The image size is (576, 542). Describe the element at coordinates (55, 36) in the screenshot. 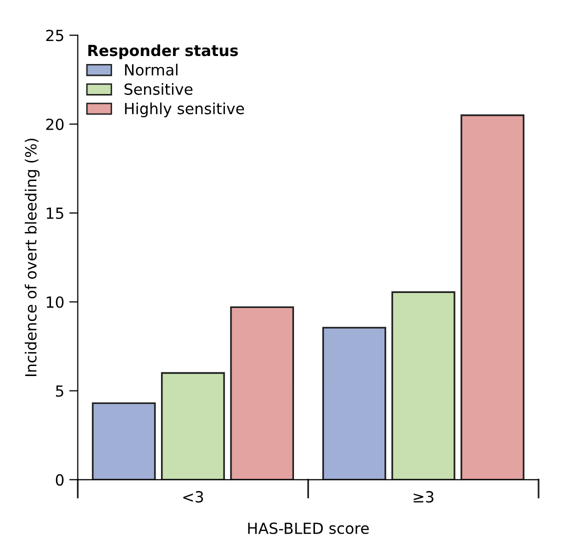

I see `y-tick-label: 25` at that location.